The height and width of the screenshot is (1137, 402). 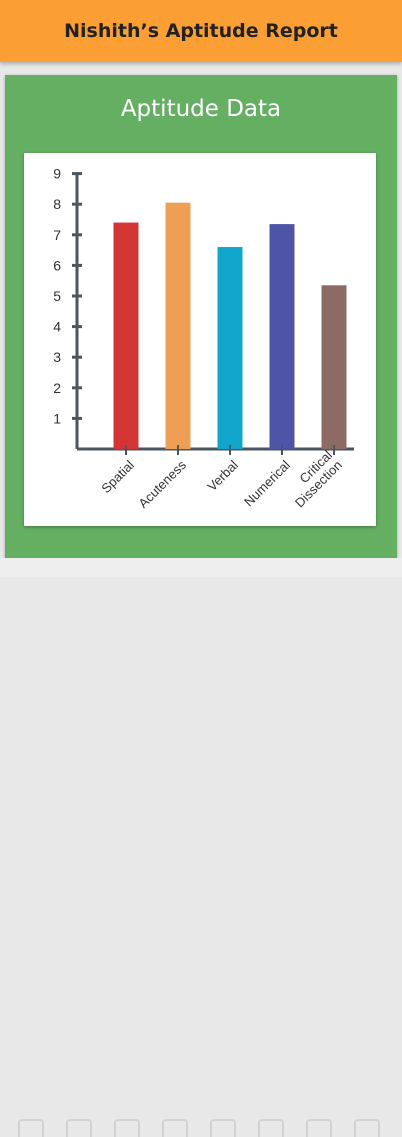 What do you see at coordinates (223, 1128) in the screenshot?
I see `book-icon` at bounding box center [223, 1128].